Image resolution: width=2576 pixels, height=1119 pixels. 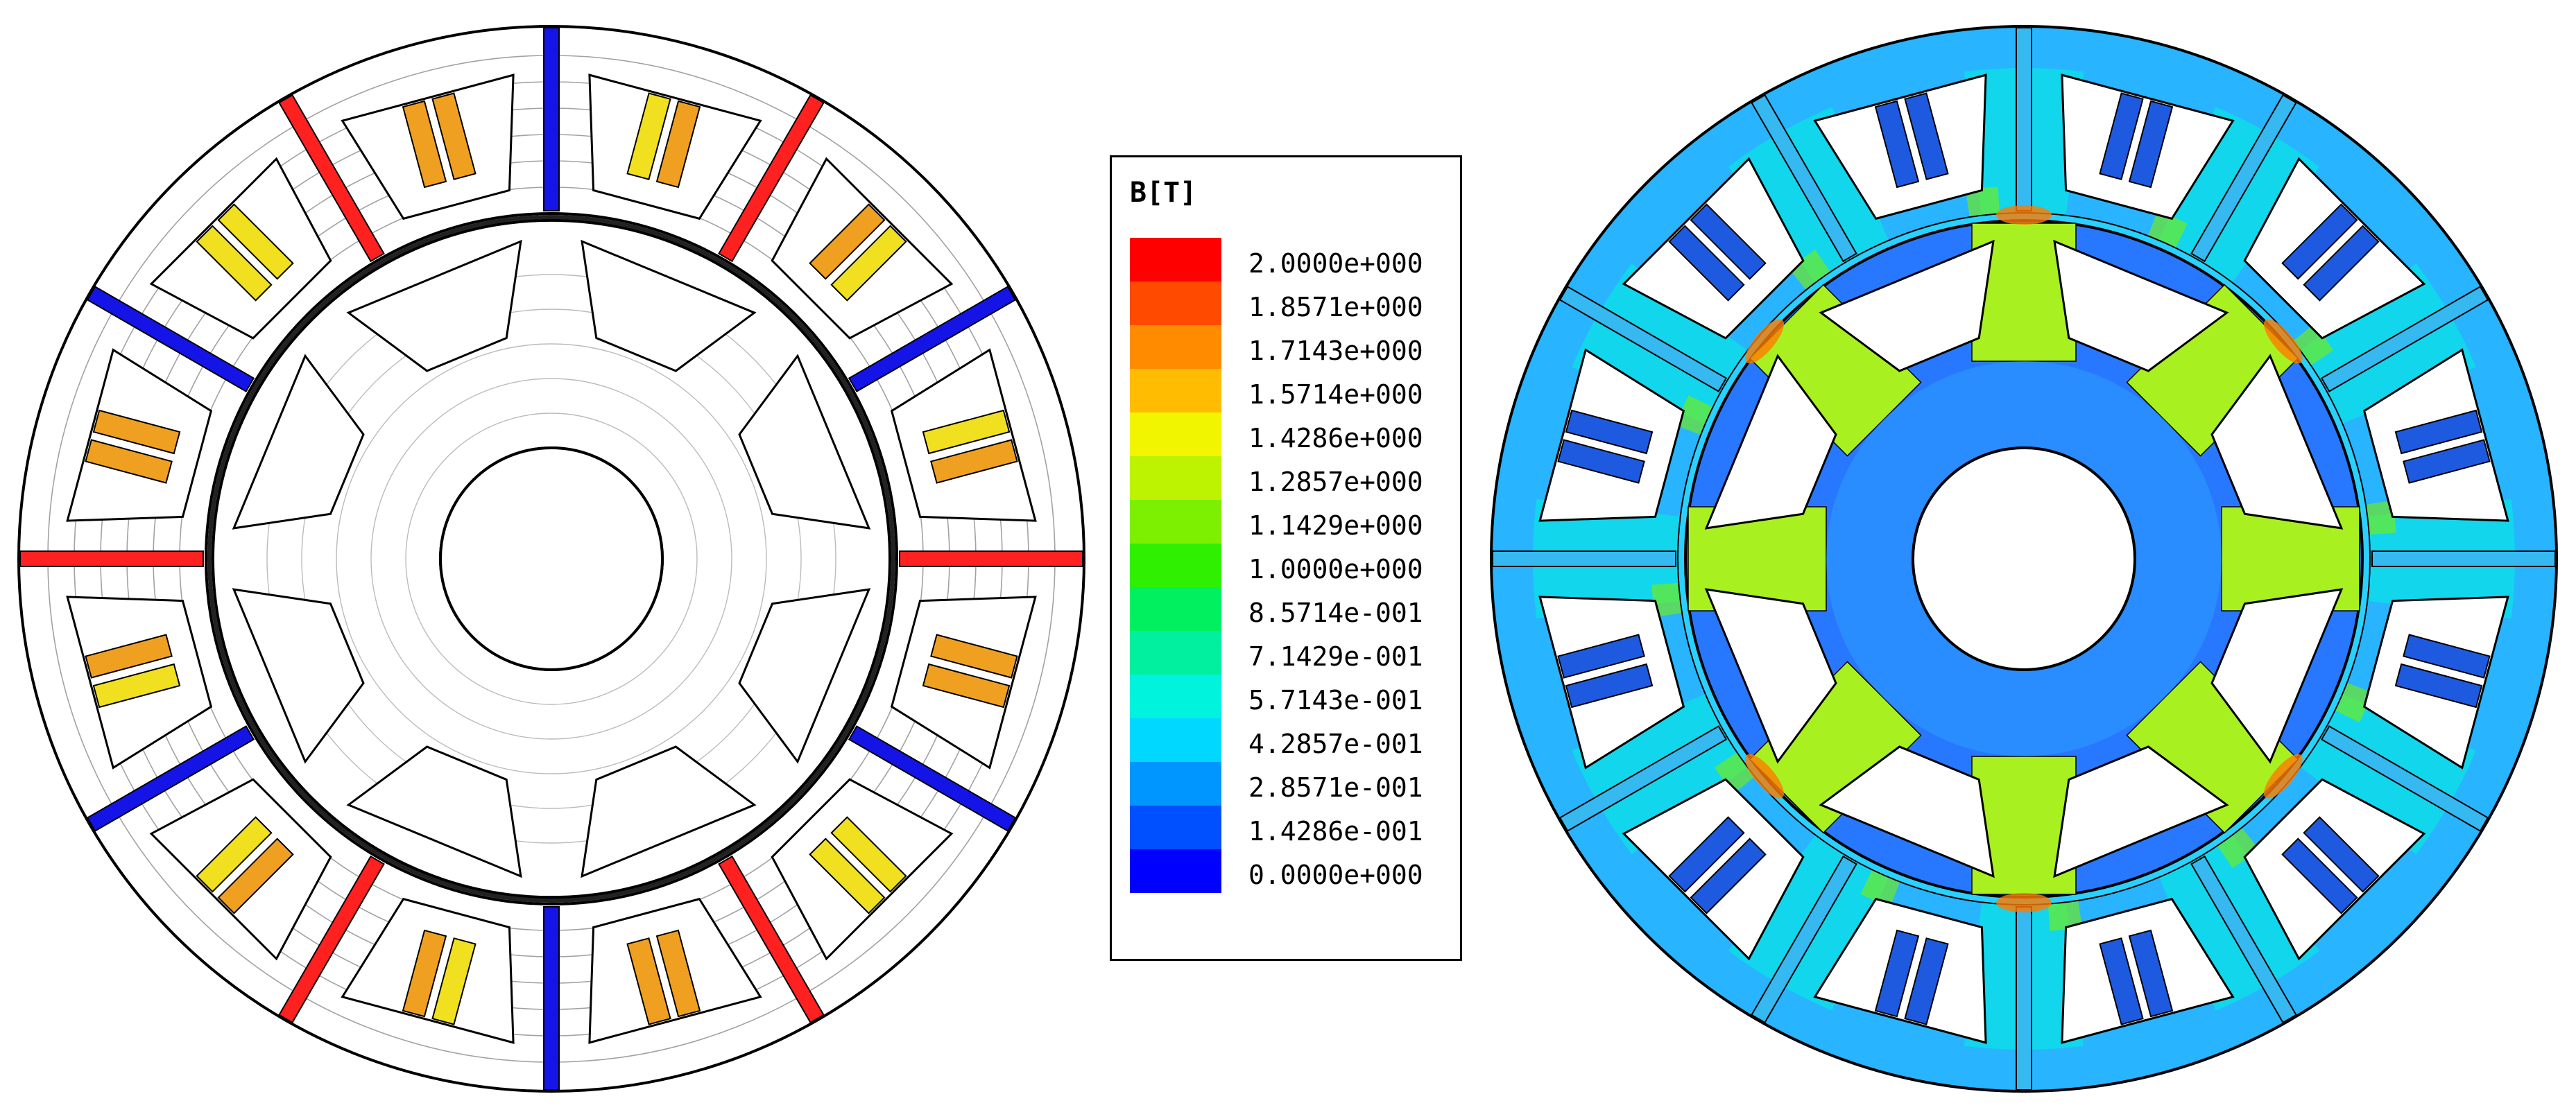 I want to click on legend-label: 1.4286e-001, so click(x=1335, y=831).